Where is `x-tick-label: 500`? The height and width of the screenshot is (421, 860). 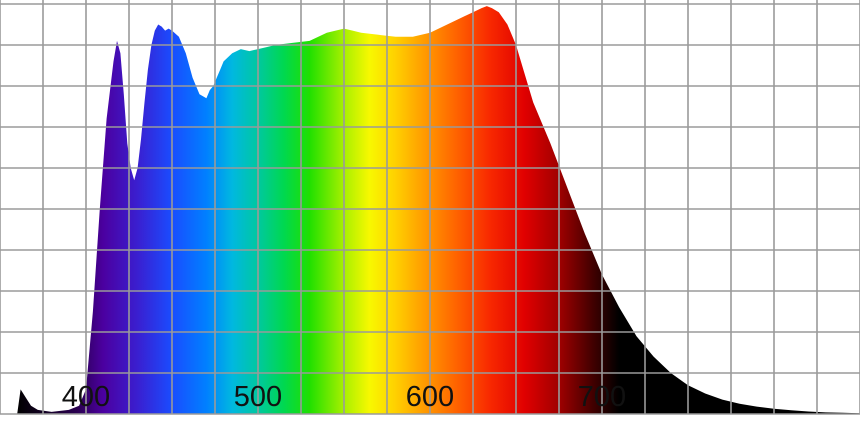 x-tick-label: 500 is located at coordinates (258, 397).